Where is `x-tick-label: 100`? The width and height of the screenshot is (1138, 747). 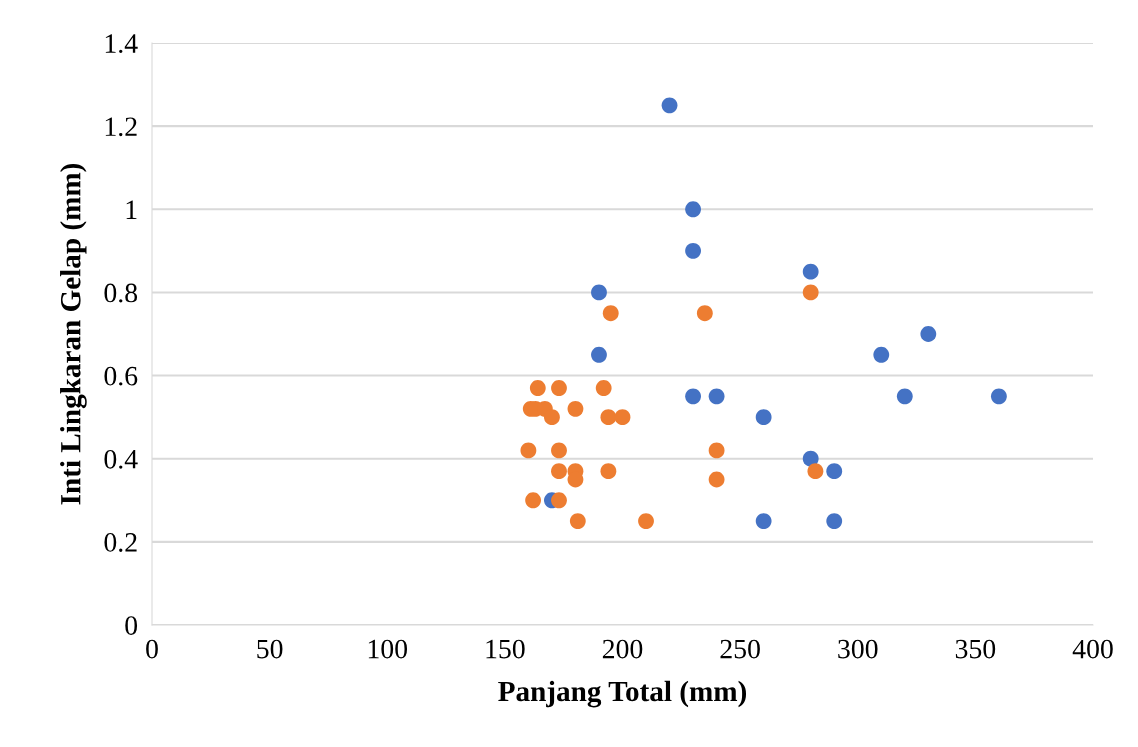
x-tick-label: 100 is located at coordinates (388, 649).